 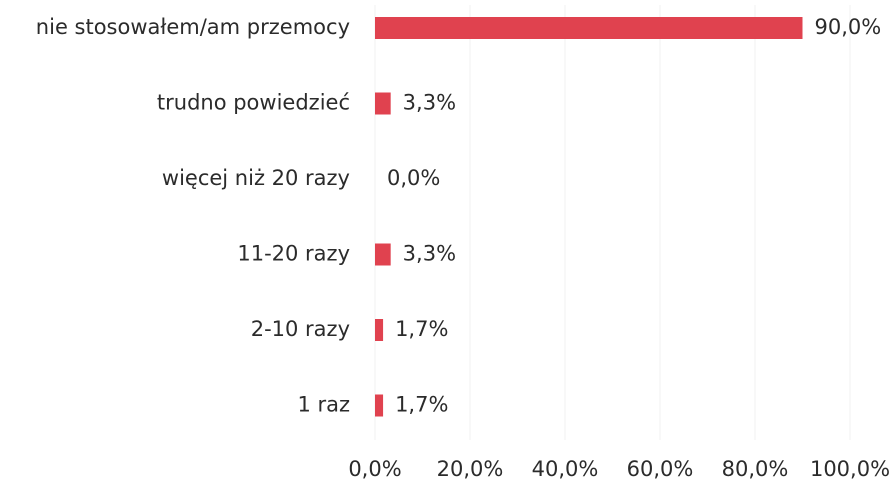 I want to click on y-tick-label: nie stosowałem/am przemocy, so click(x=193, y=27).